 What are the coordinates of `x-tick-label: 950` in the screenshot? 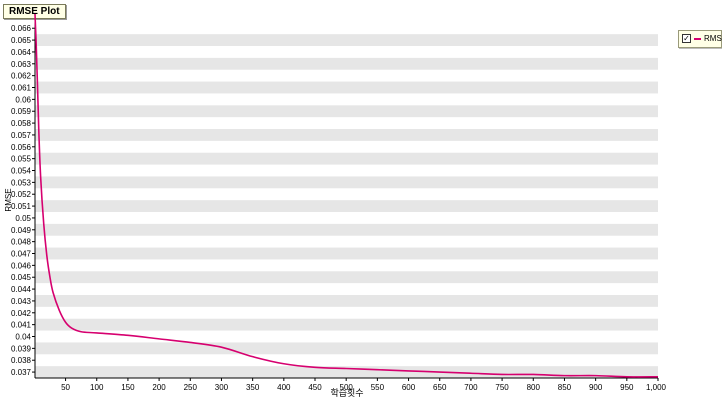 It's located at (627, 387).